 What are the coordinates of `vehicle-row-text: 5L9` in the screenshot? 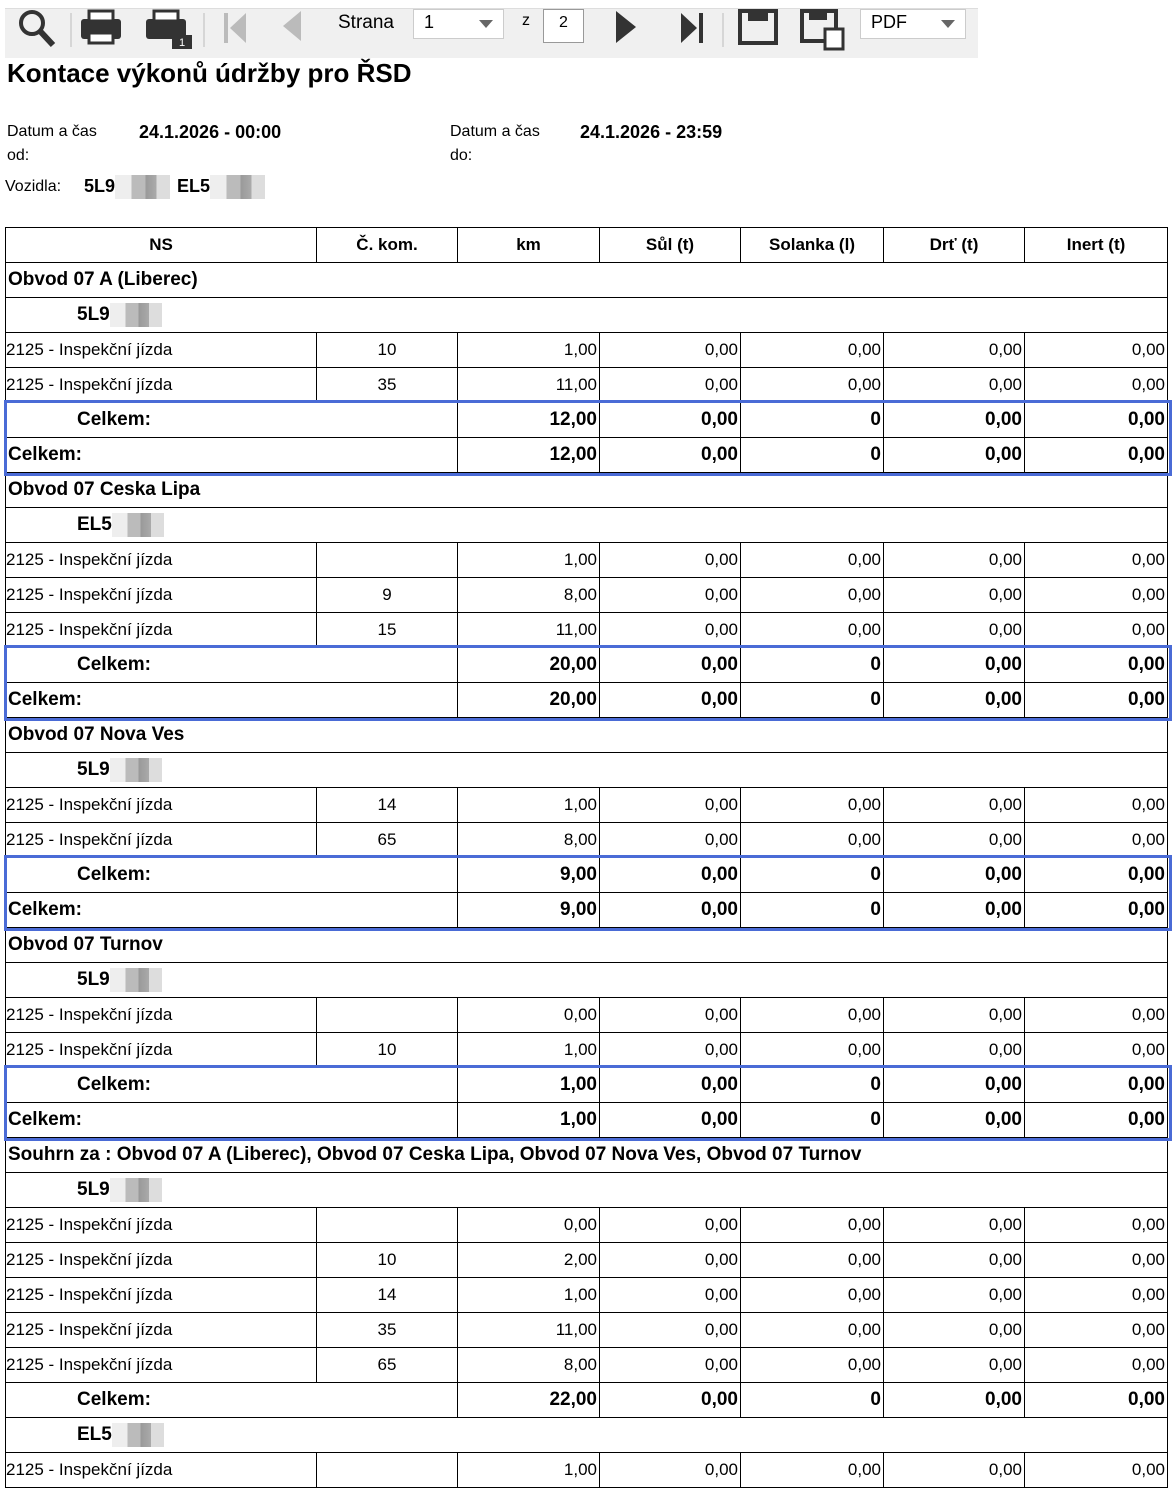 It's located at (93, 980).